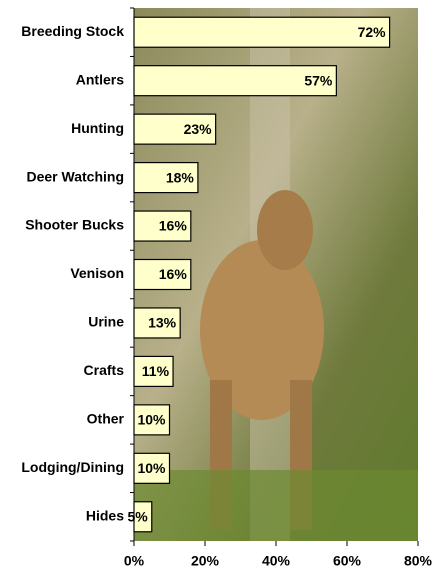 This screenshot has width=445, height=573. Describe the element at coordinates (97, 273) in the screenshot. I see `y-tick-label: Venison` at that location.